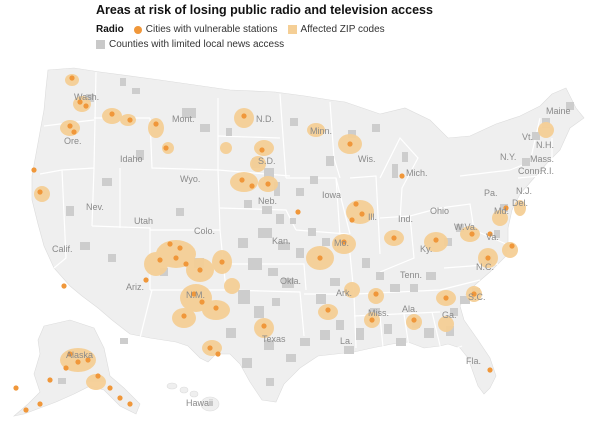  What do you see at coordinates (183, 119) in the screenshot?
I see `state-label-mont: Mont.` at bounding box center [183, 119].